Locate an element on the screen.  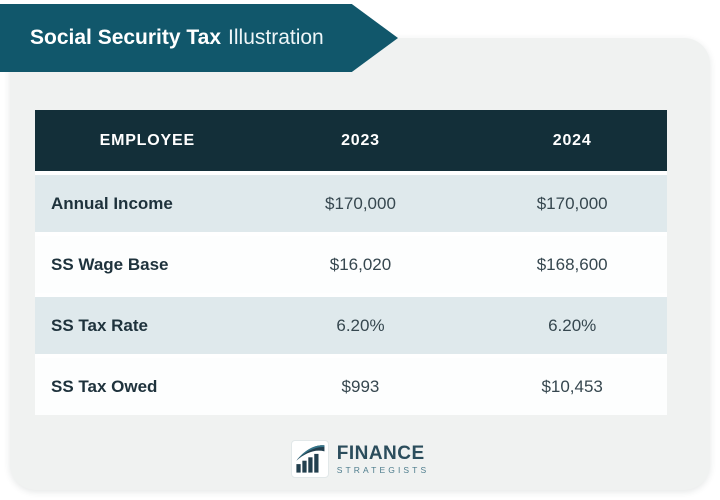
value-2024: $168,600 is located at coordinates (572, 264).